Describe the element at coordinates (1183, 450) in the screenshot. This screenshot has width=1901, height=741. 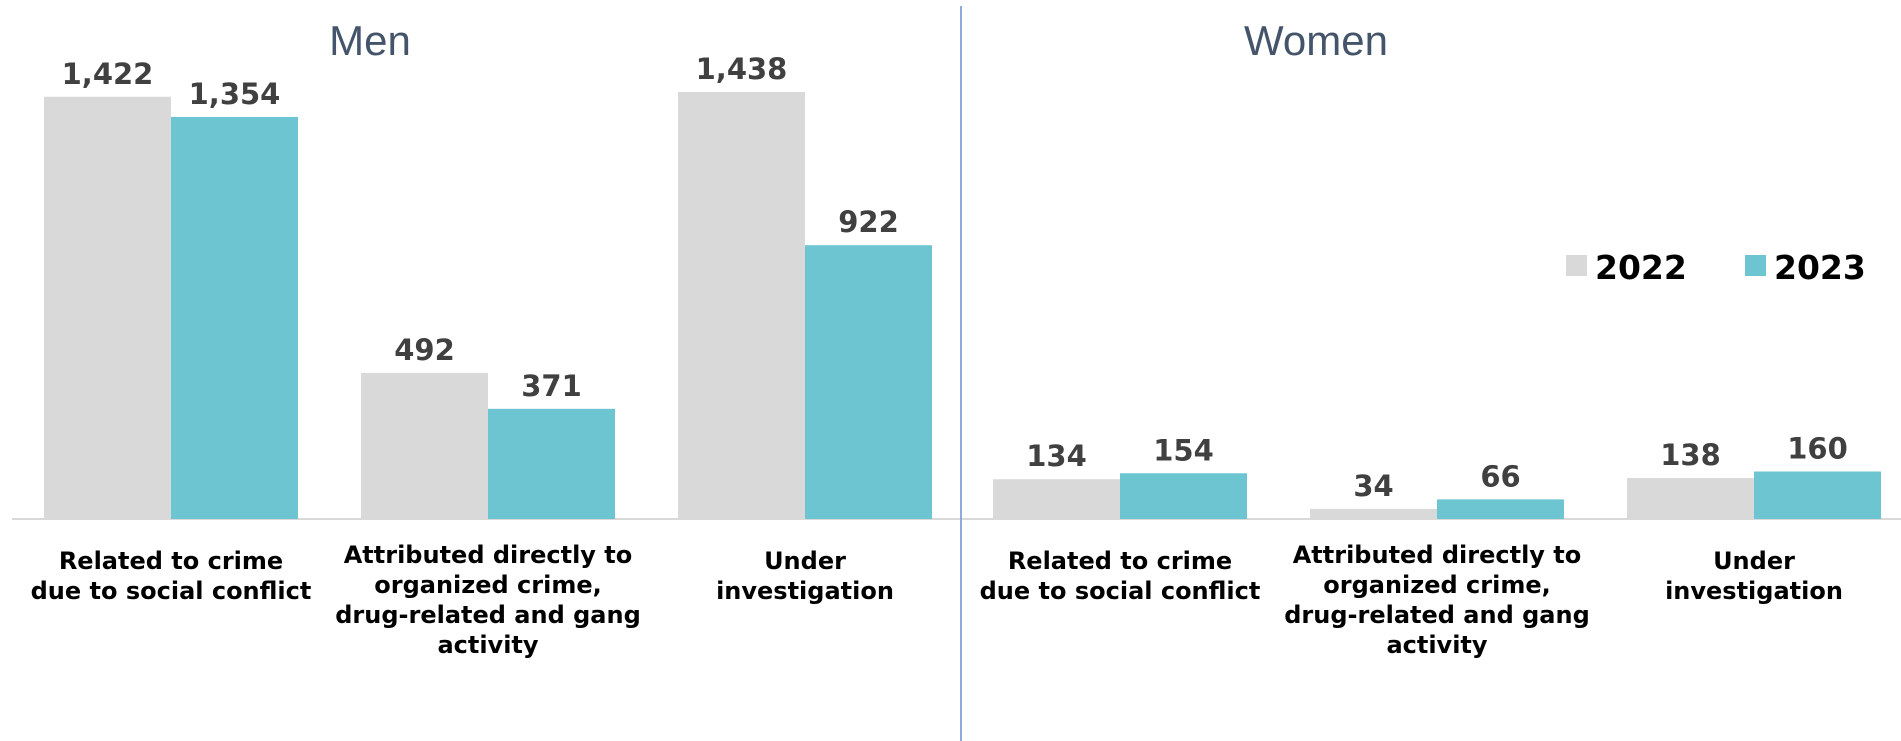
I see `data-label-women-cat1-2023: 154` at that location.